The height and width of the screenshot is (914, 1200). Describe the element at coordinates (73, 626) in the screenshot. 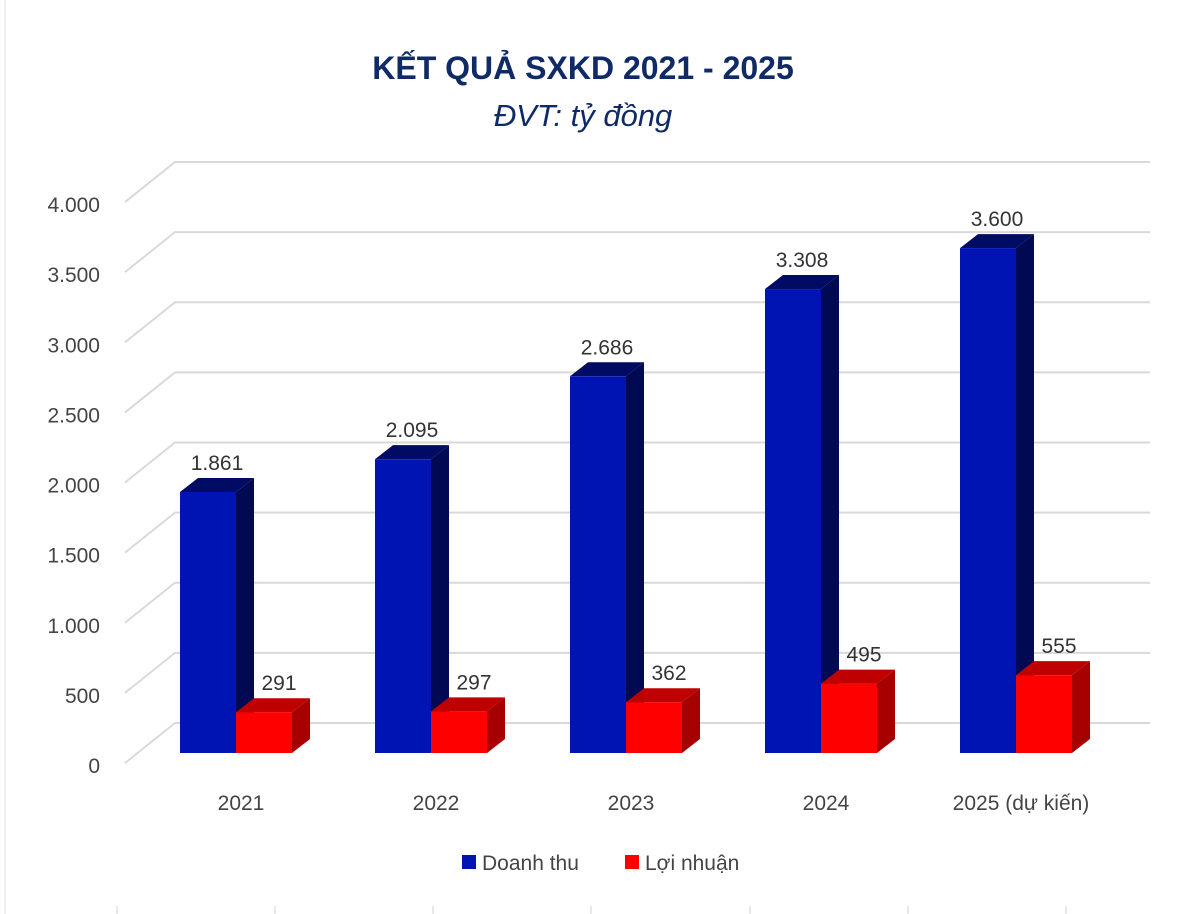

I see `y-tick-label: 1.000` at that location.